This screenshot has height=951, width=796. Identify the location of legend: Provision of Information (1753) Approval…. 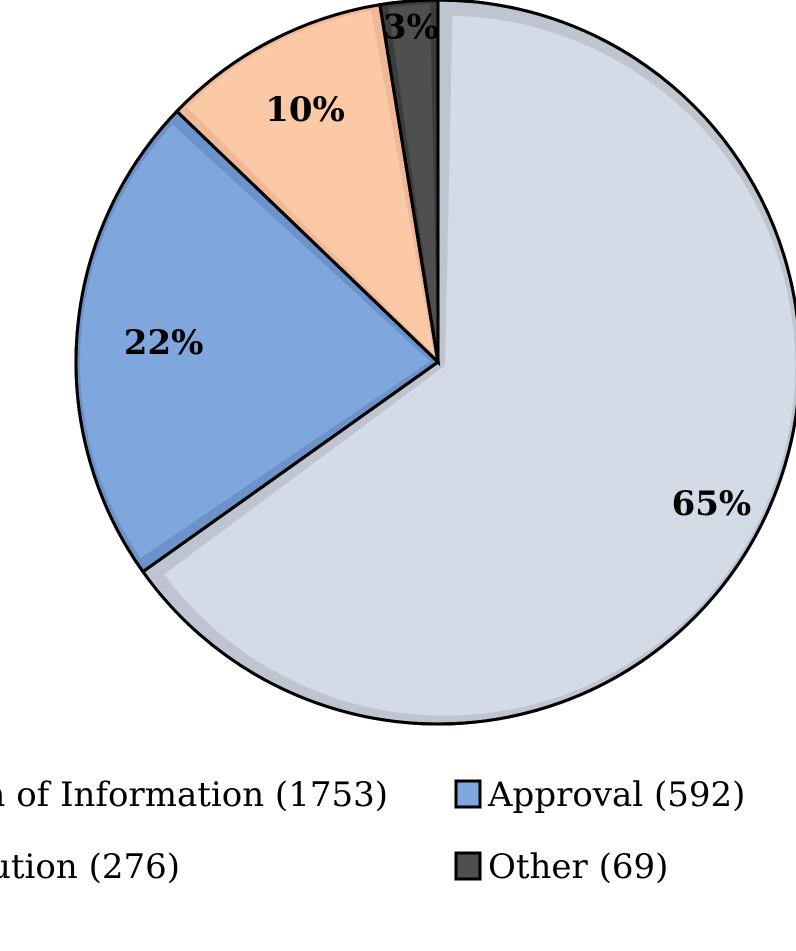
(372, 831).